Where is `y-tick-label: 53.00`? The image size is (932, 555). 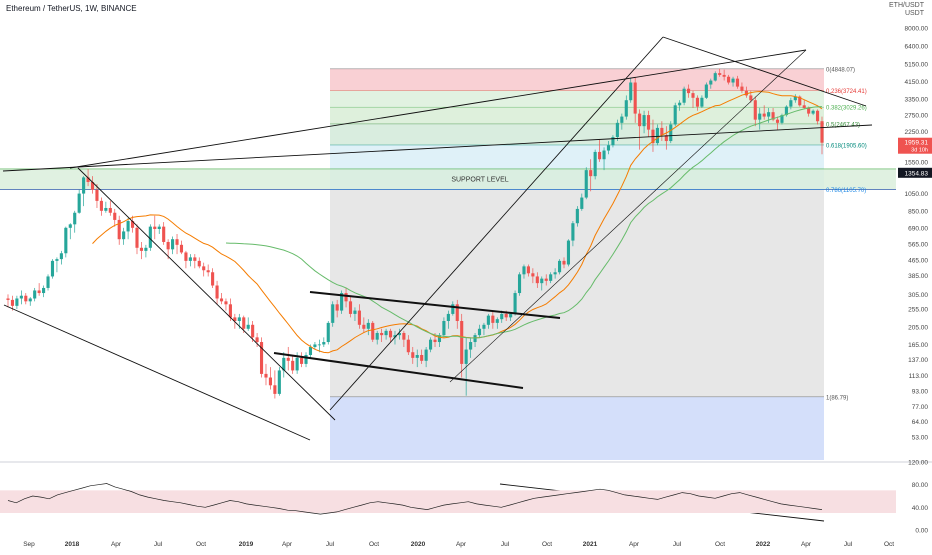
y-tick-label: 53.00 is located at coordinates (920, 438).